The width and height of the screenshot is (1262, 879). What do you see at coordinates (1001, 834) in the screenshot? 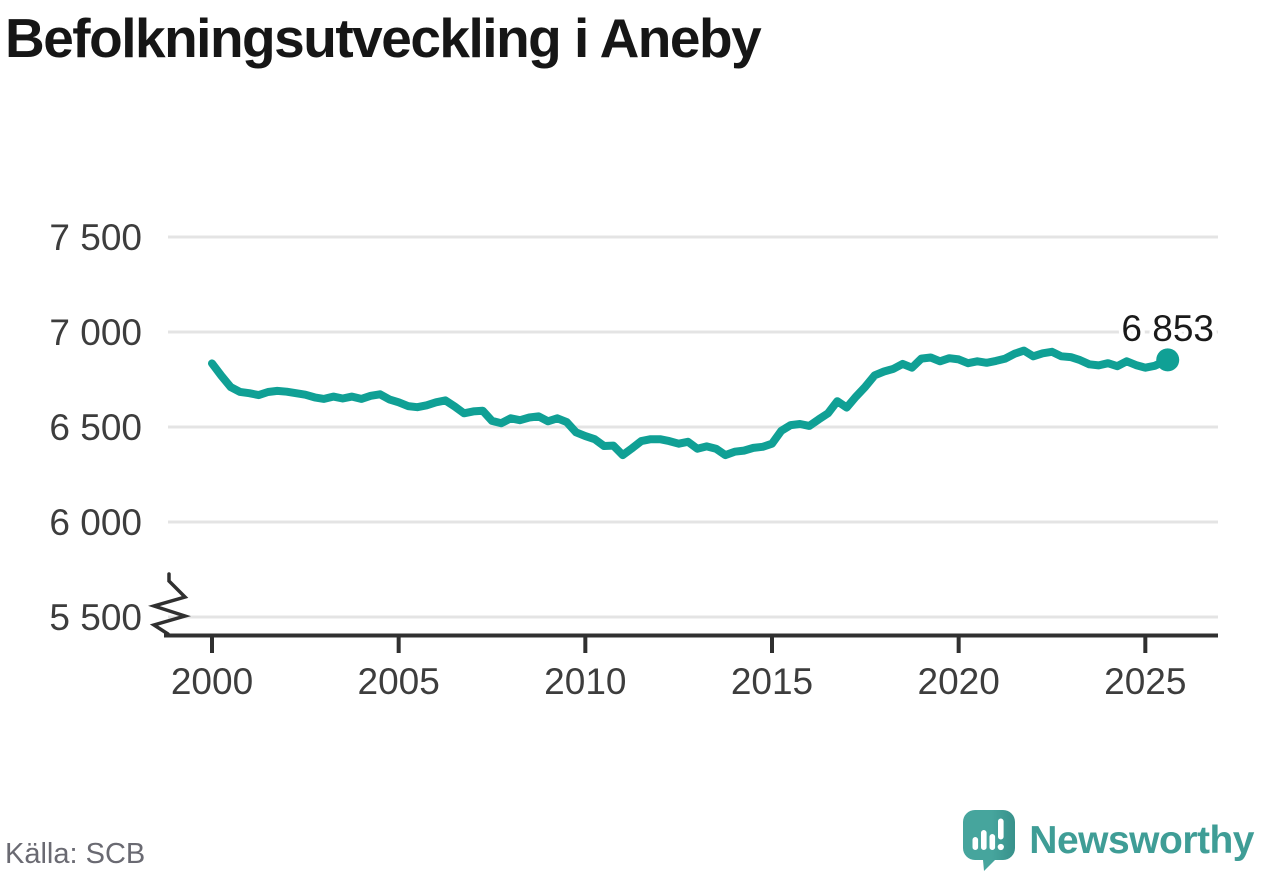
I see `exclamation-glyph` at bounding box center [1001, 834].